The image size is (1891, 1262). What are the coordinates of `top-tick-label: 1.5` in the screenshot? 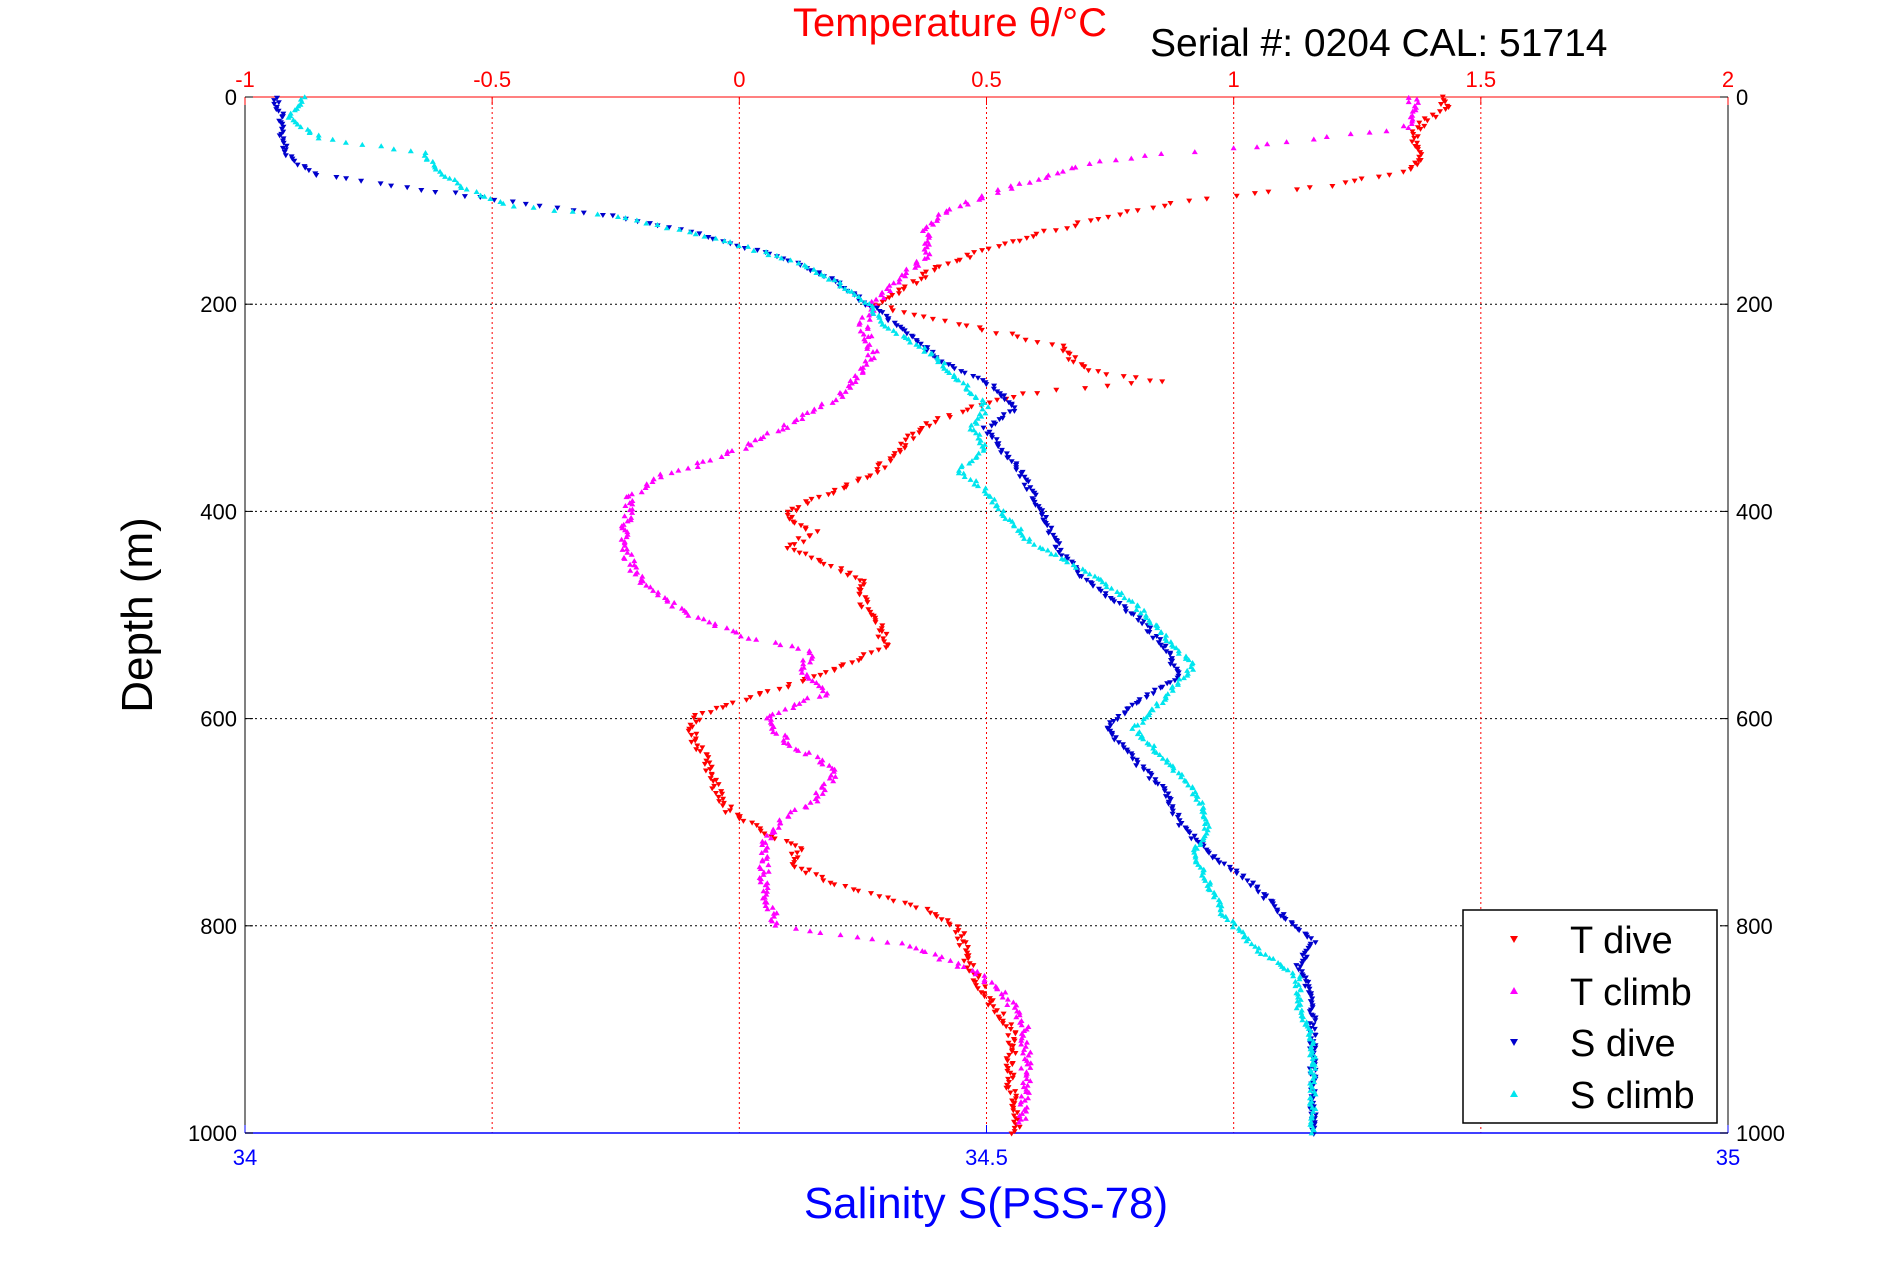 It's located at (1481, 79).